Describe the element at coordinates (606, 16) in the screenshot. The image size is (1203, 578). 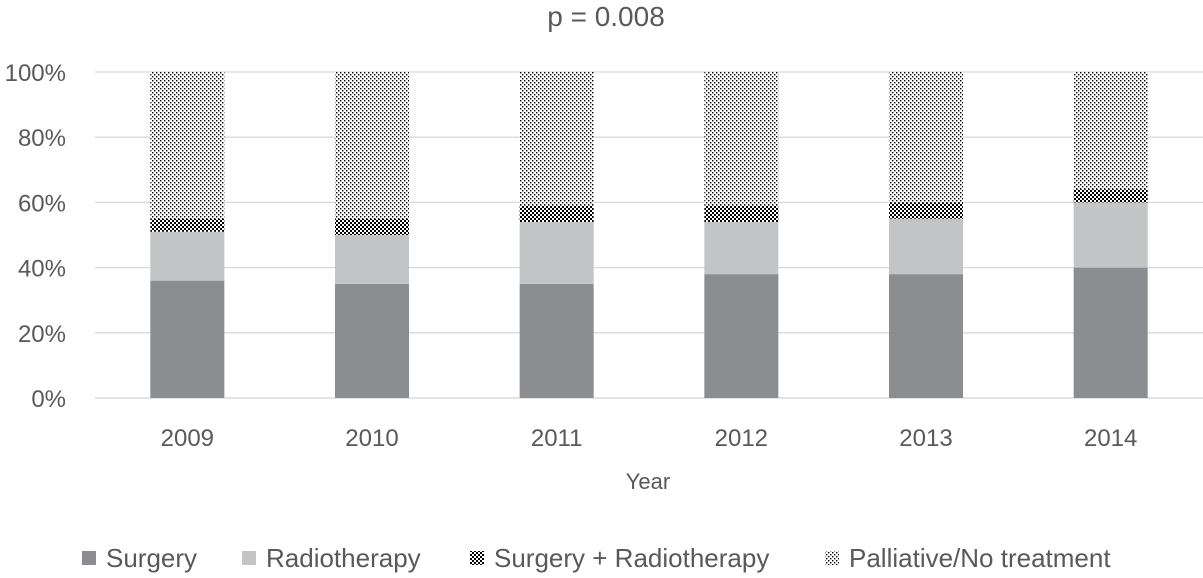
I see `chart-title: p = 0.008` at that location.